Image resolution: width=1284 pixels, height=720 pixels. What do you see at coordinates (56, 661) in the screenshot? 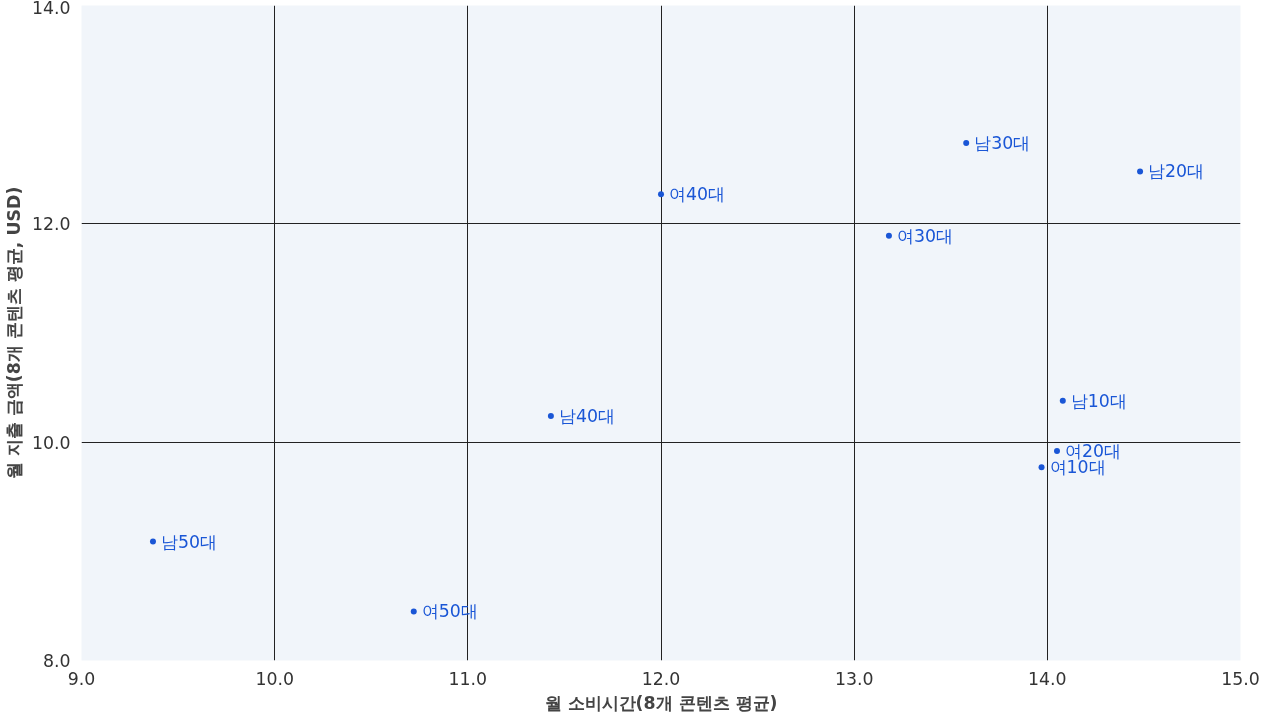
I see `y-tick-label: 8.0` at bounding box center [56, 661].